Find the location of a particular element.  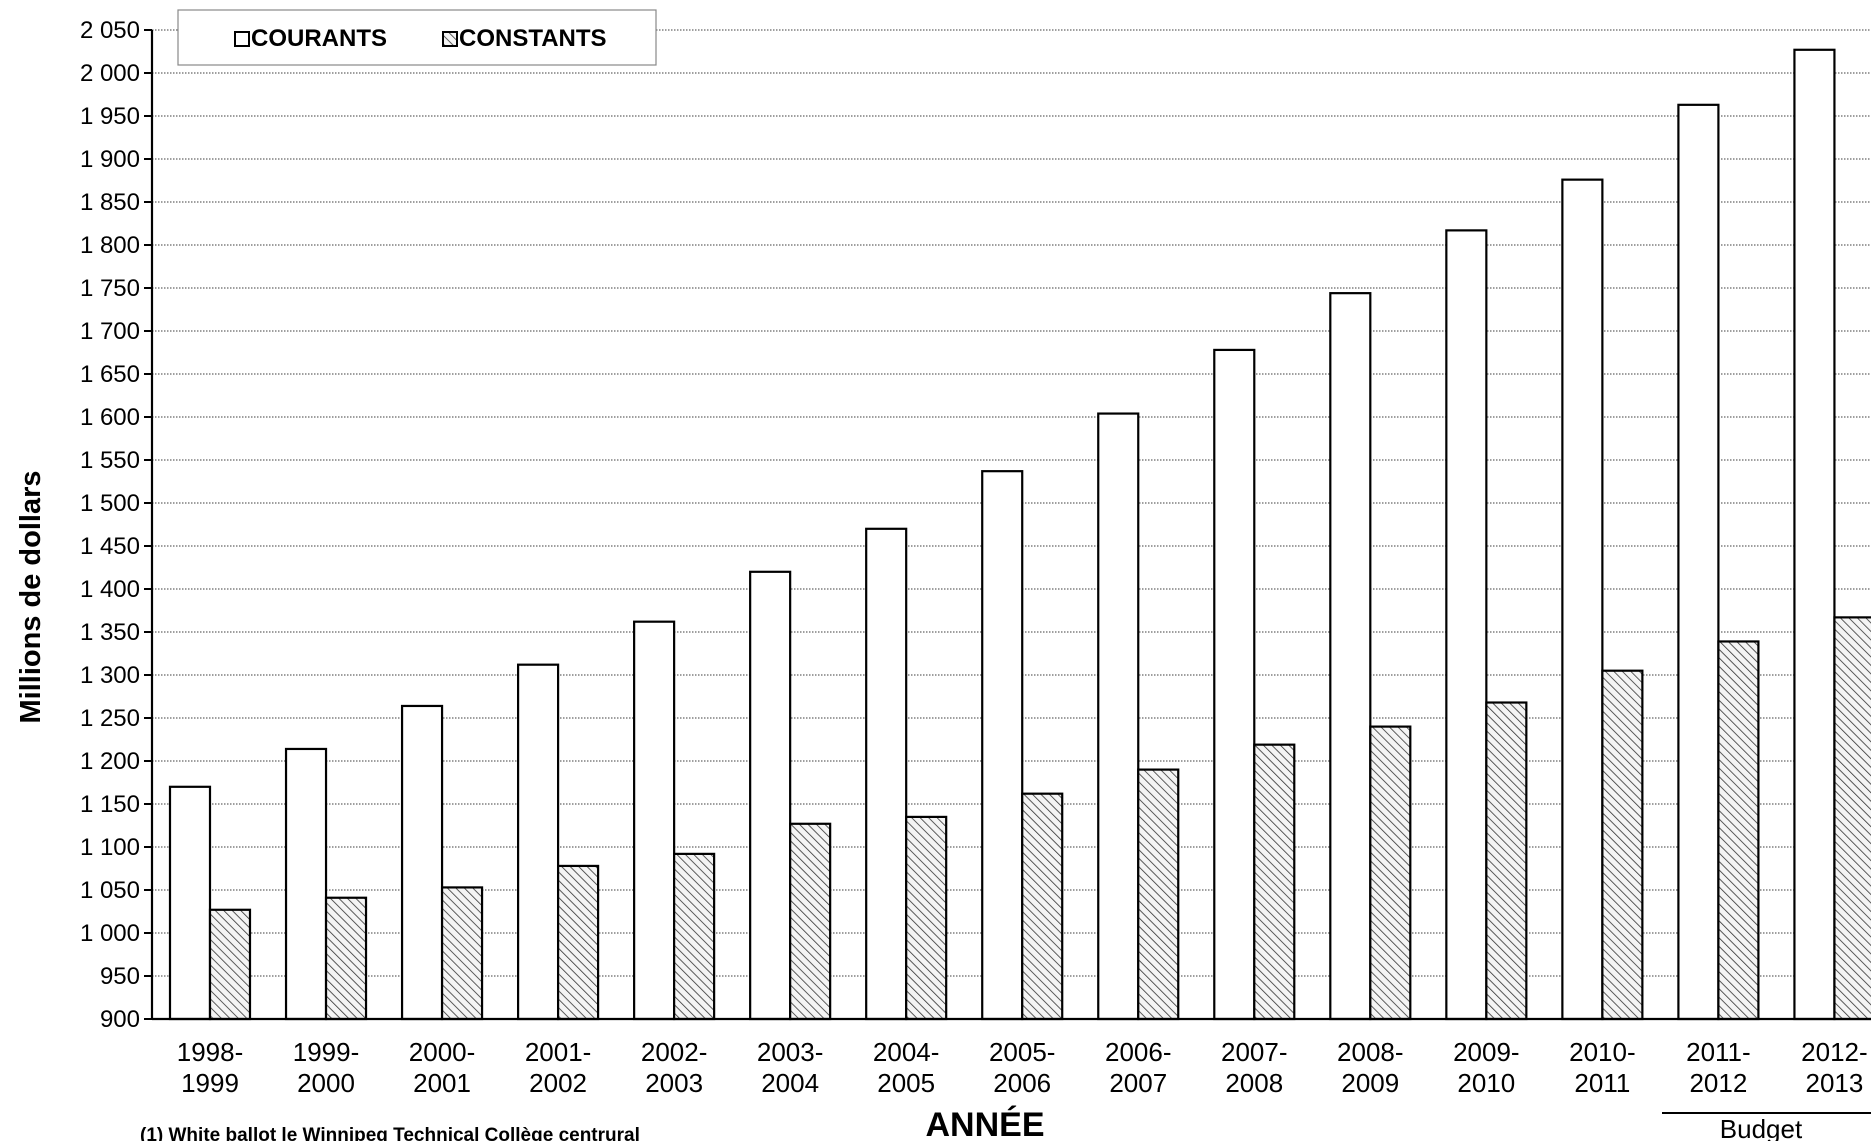

x-tick-label-line1: 2011- is located at coordinates (1718, 1052).